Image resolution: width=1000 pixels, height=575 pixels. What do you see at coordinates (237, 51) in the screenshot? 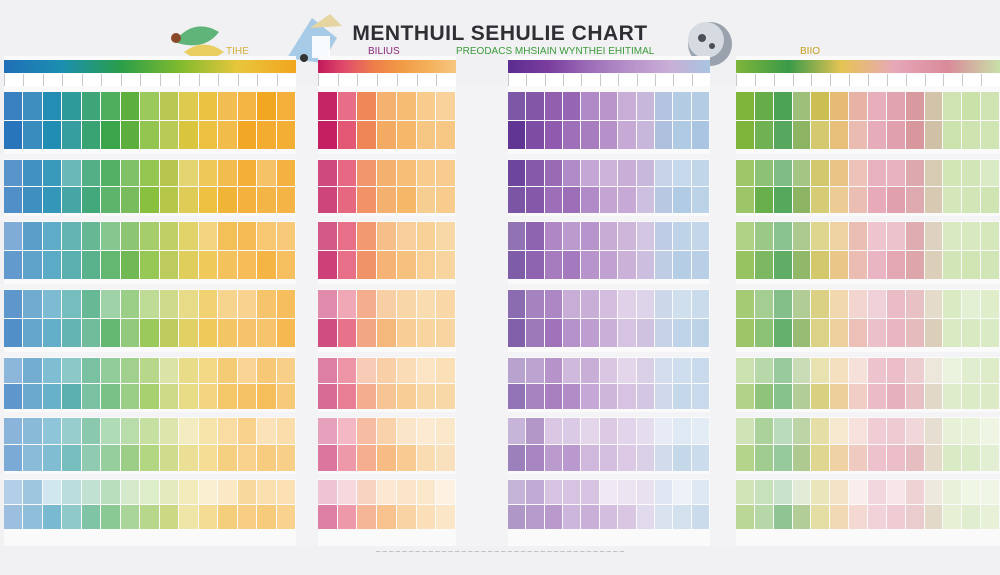
I see `subtitle-2: TIHE` at bounding box center [237, 51].